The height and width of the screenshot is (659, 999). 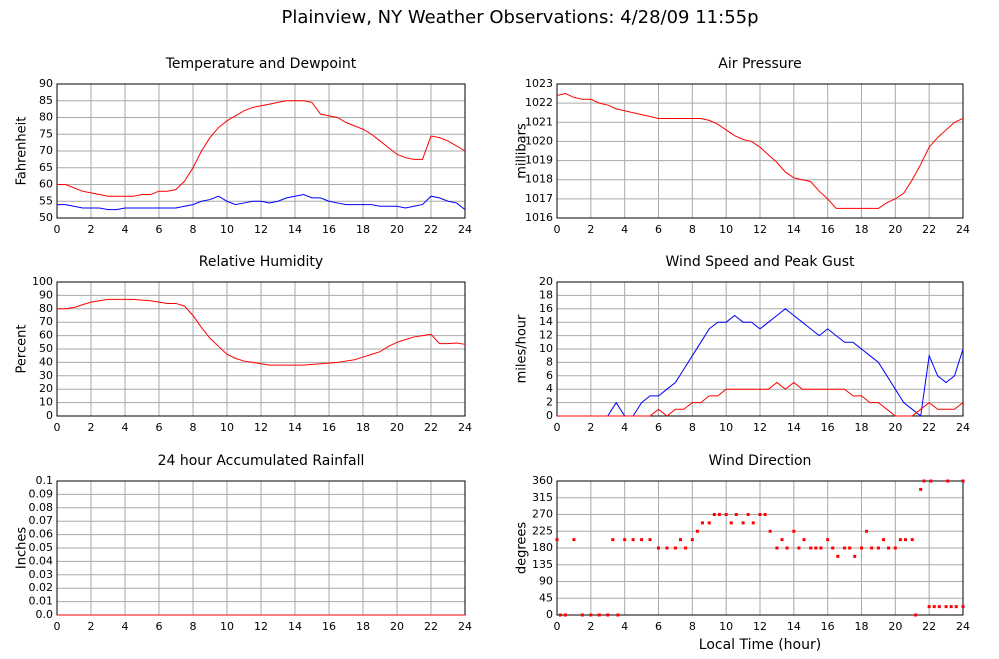 I want to click on chart-title: Temperature and Dewpoint, so click(x=261, y=64).